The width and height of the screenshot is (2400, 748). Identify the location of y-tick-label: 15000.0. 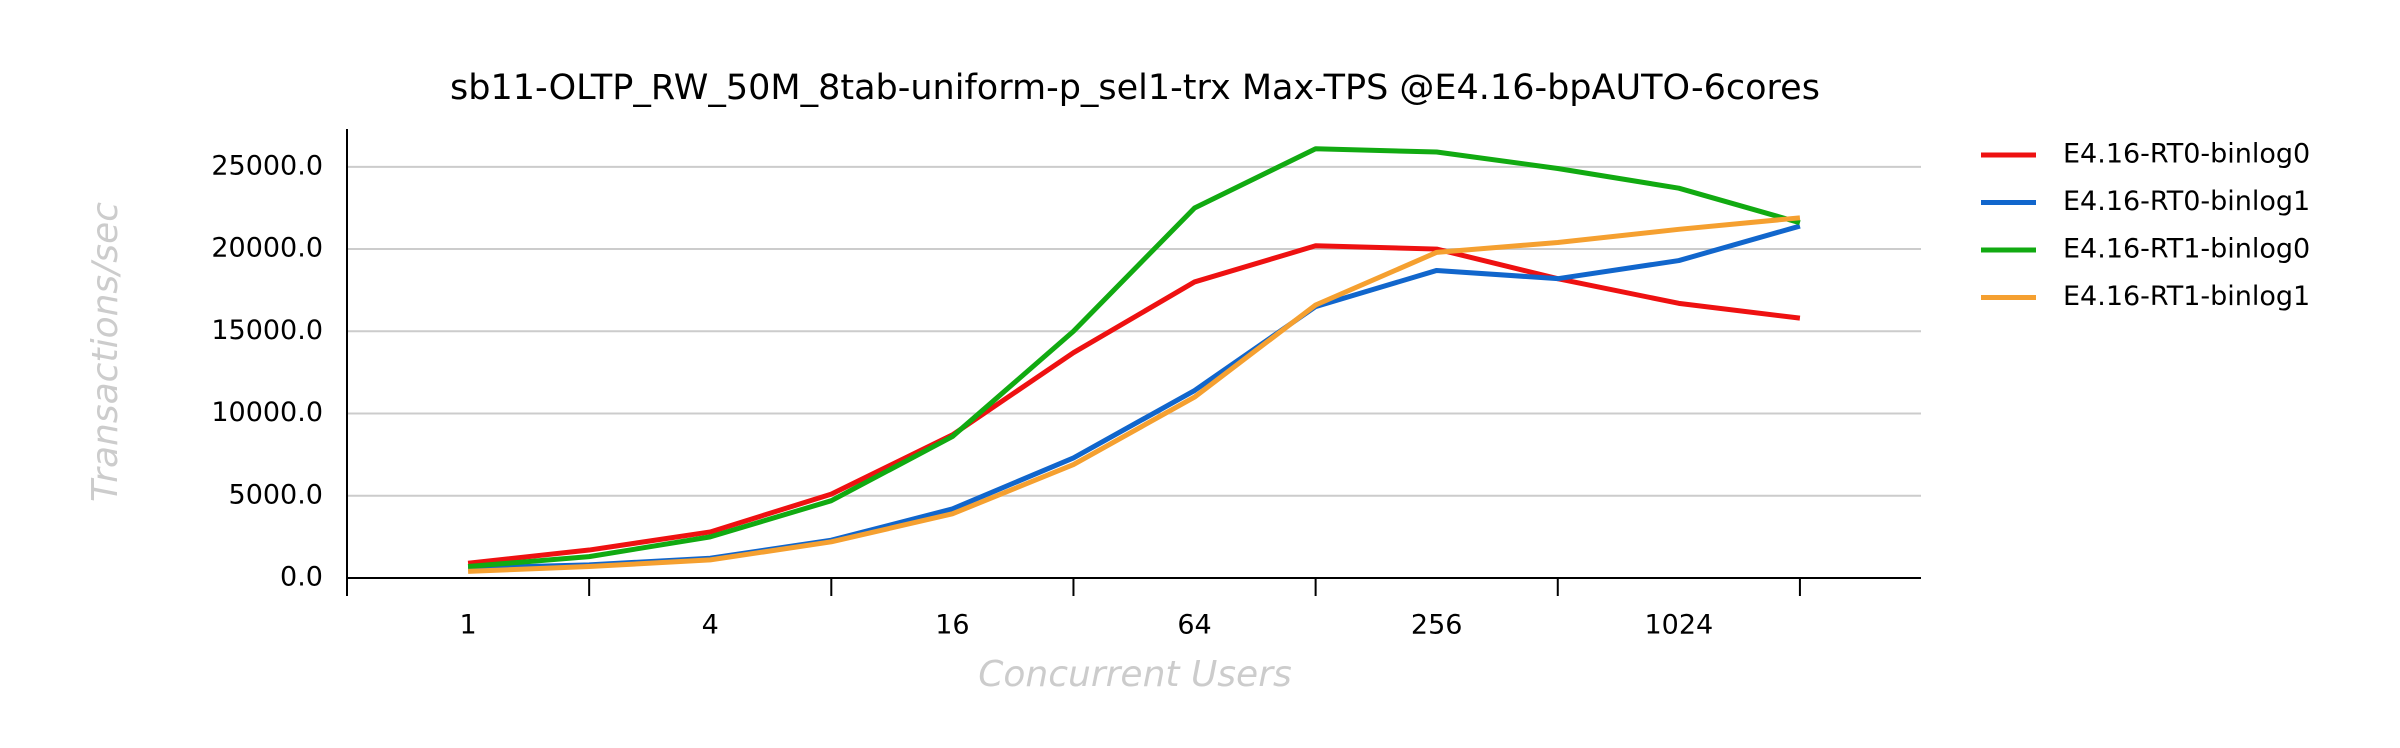
(267, 330).